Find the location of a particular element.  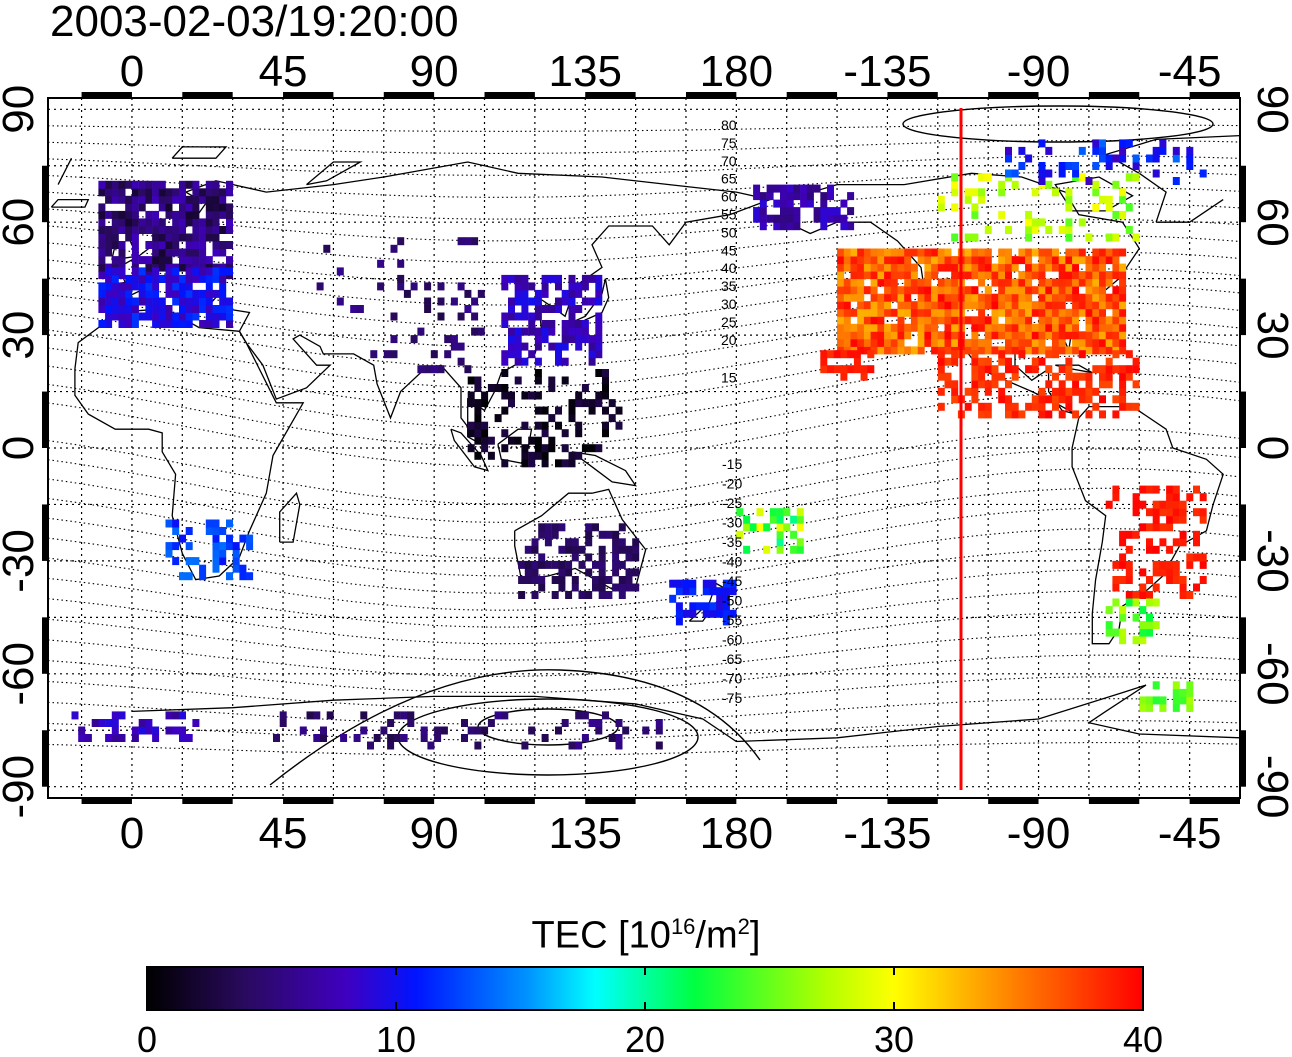

frame-tick-left is located at coordinates (45, 758).